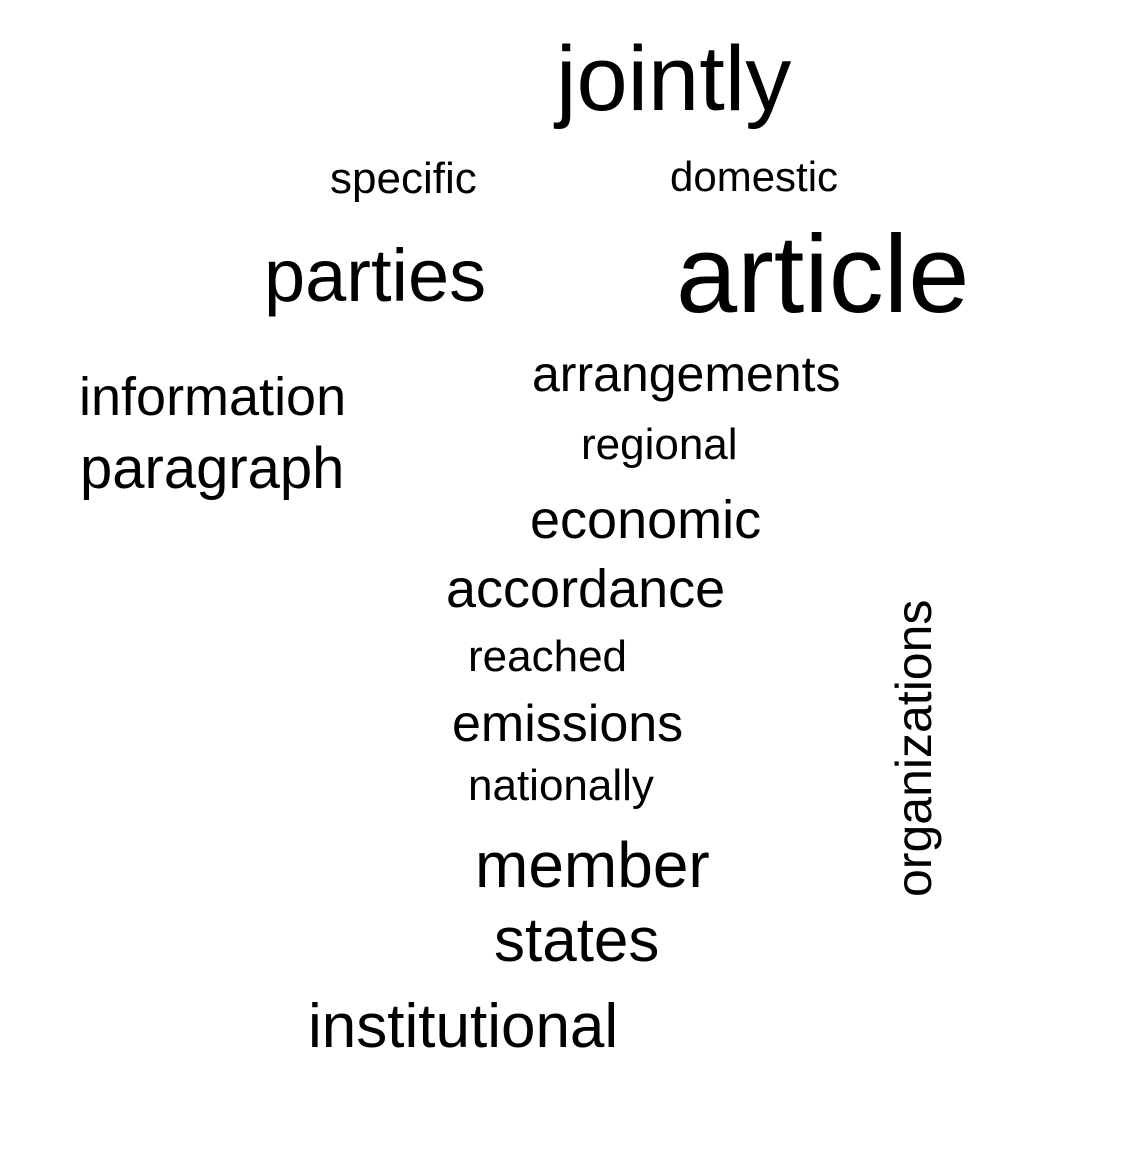 This screenshot has height=1160, width=1124. I want to click on word-member: member, so click(592, 865).